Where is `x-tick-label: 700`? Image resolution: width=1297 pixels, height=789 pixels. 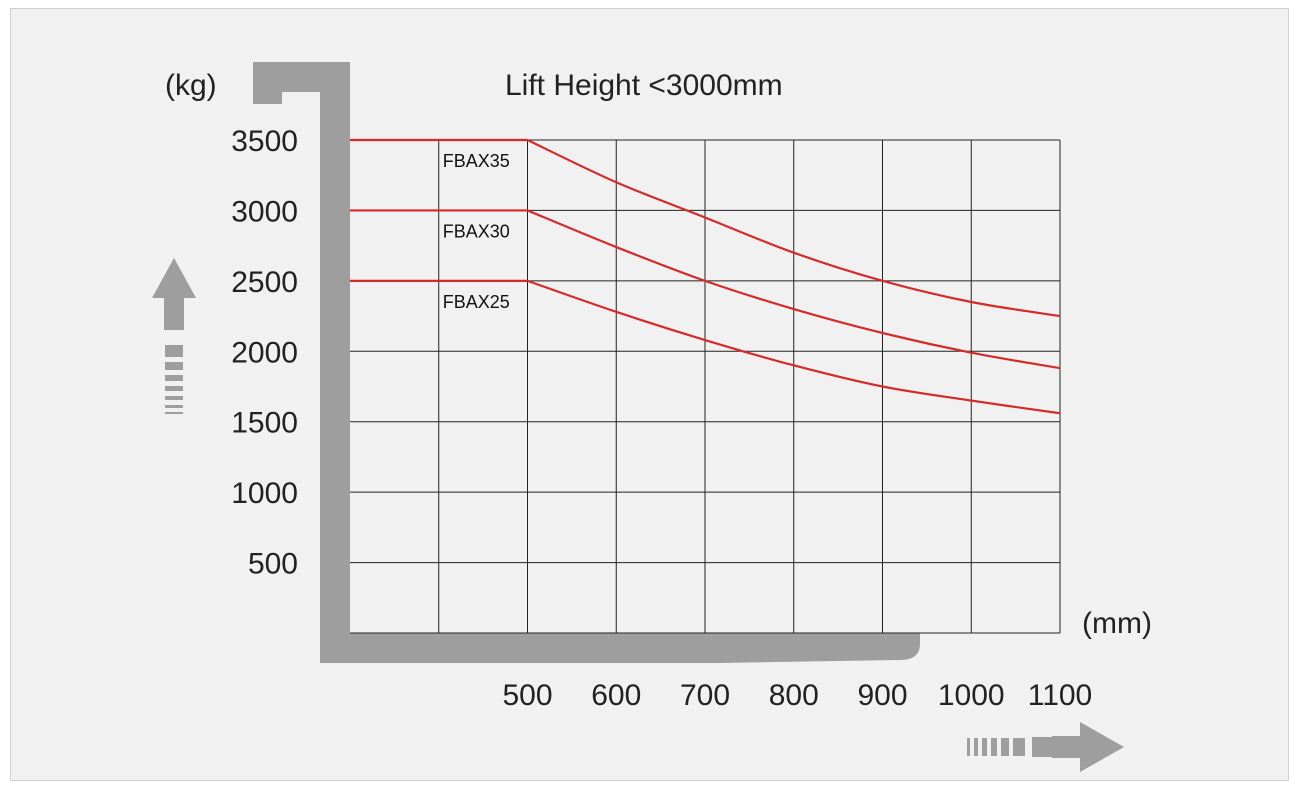
x-tick-label: 700 is located at coordinates (705, 695).